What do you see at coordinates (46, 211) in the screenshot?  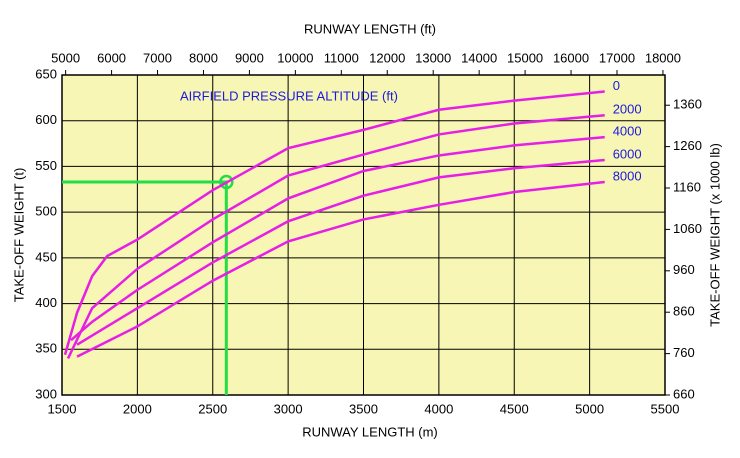 I see `y-tick-label: 500` at bounding box center [46, 211].